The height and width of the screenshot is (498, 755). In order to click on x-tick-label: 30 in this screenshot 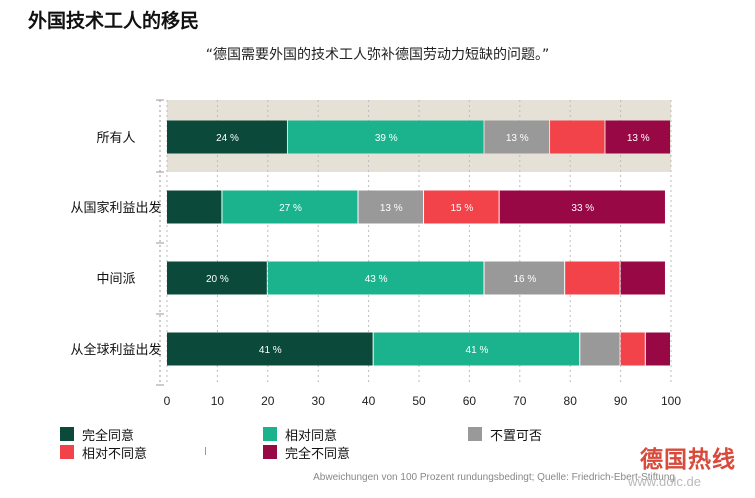, I will do `click(319, 401)`.